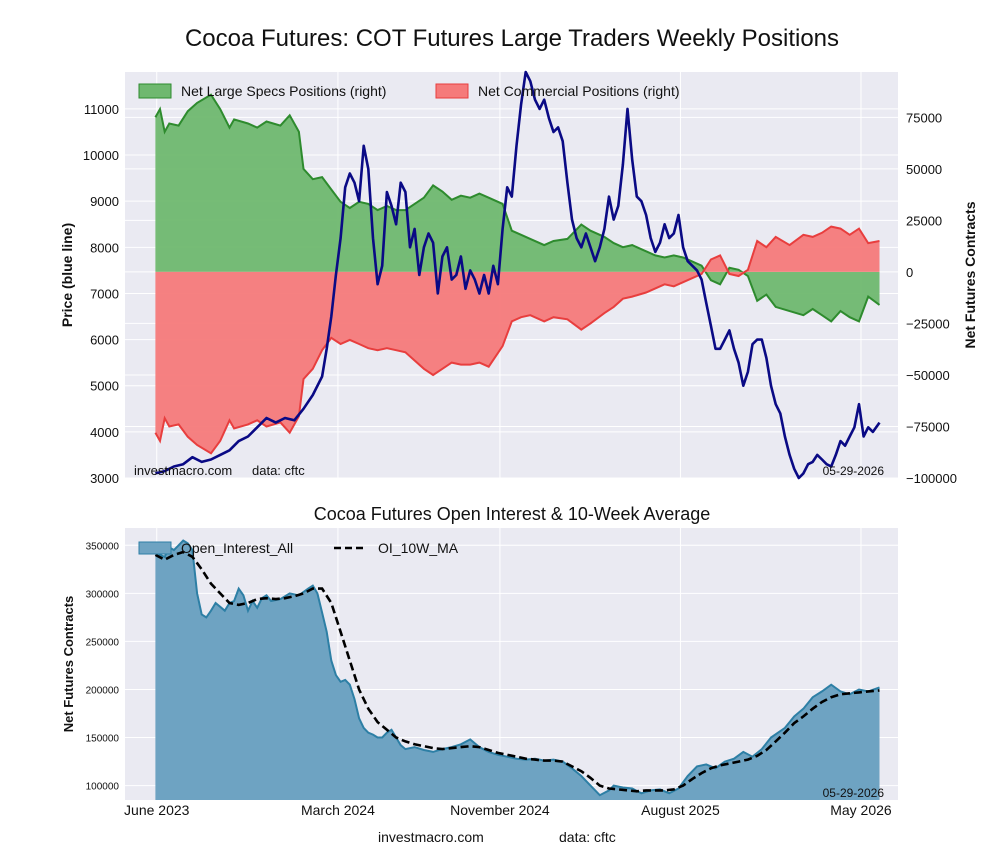 Image resolution: width=1000 pixels, height=860 pixels. I want to click on price-axis-label: Price (blue line), so click(67, 275).